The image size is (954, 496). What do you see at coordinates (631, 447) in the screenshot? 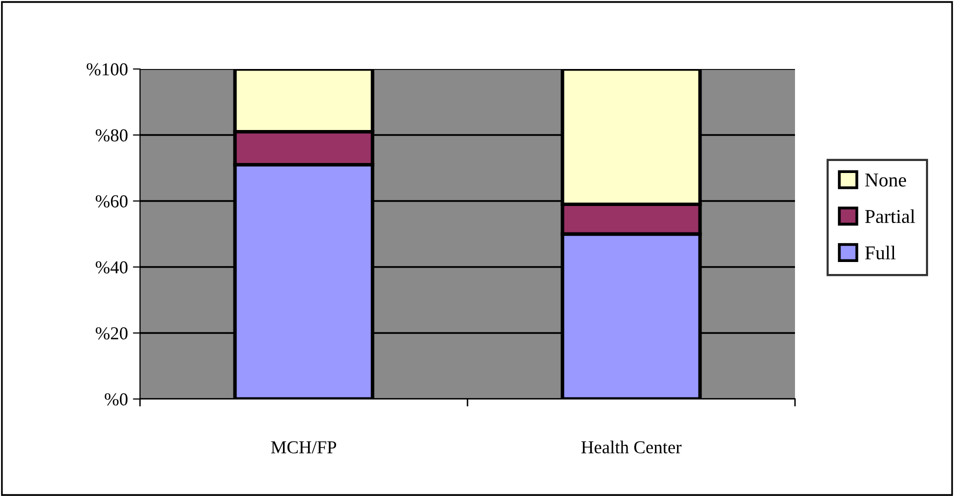
I see `x-tick-label: Health Center` at bounding box center [631, 447].